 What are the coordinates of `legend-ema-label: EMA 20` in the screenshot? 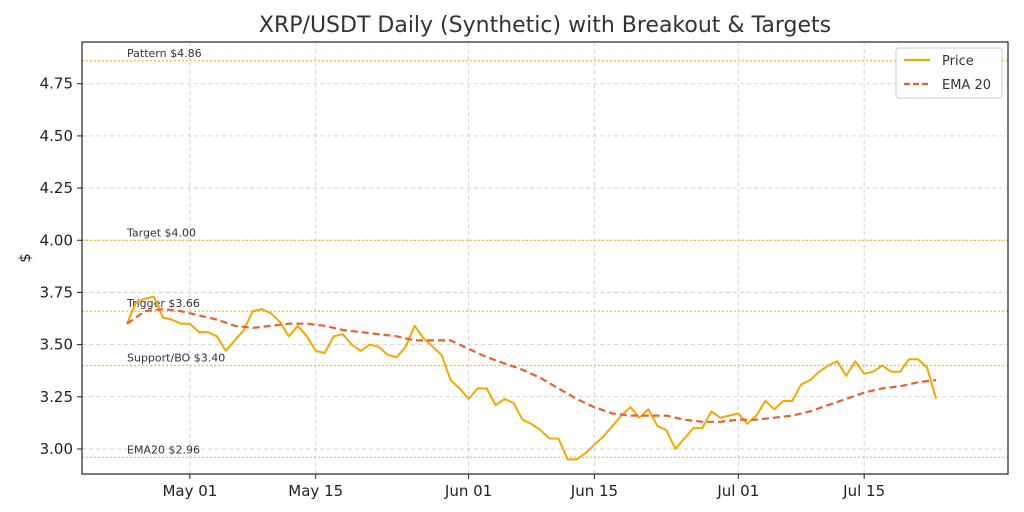 It's located at (966, 85).